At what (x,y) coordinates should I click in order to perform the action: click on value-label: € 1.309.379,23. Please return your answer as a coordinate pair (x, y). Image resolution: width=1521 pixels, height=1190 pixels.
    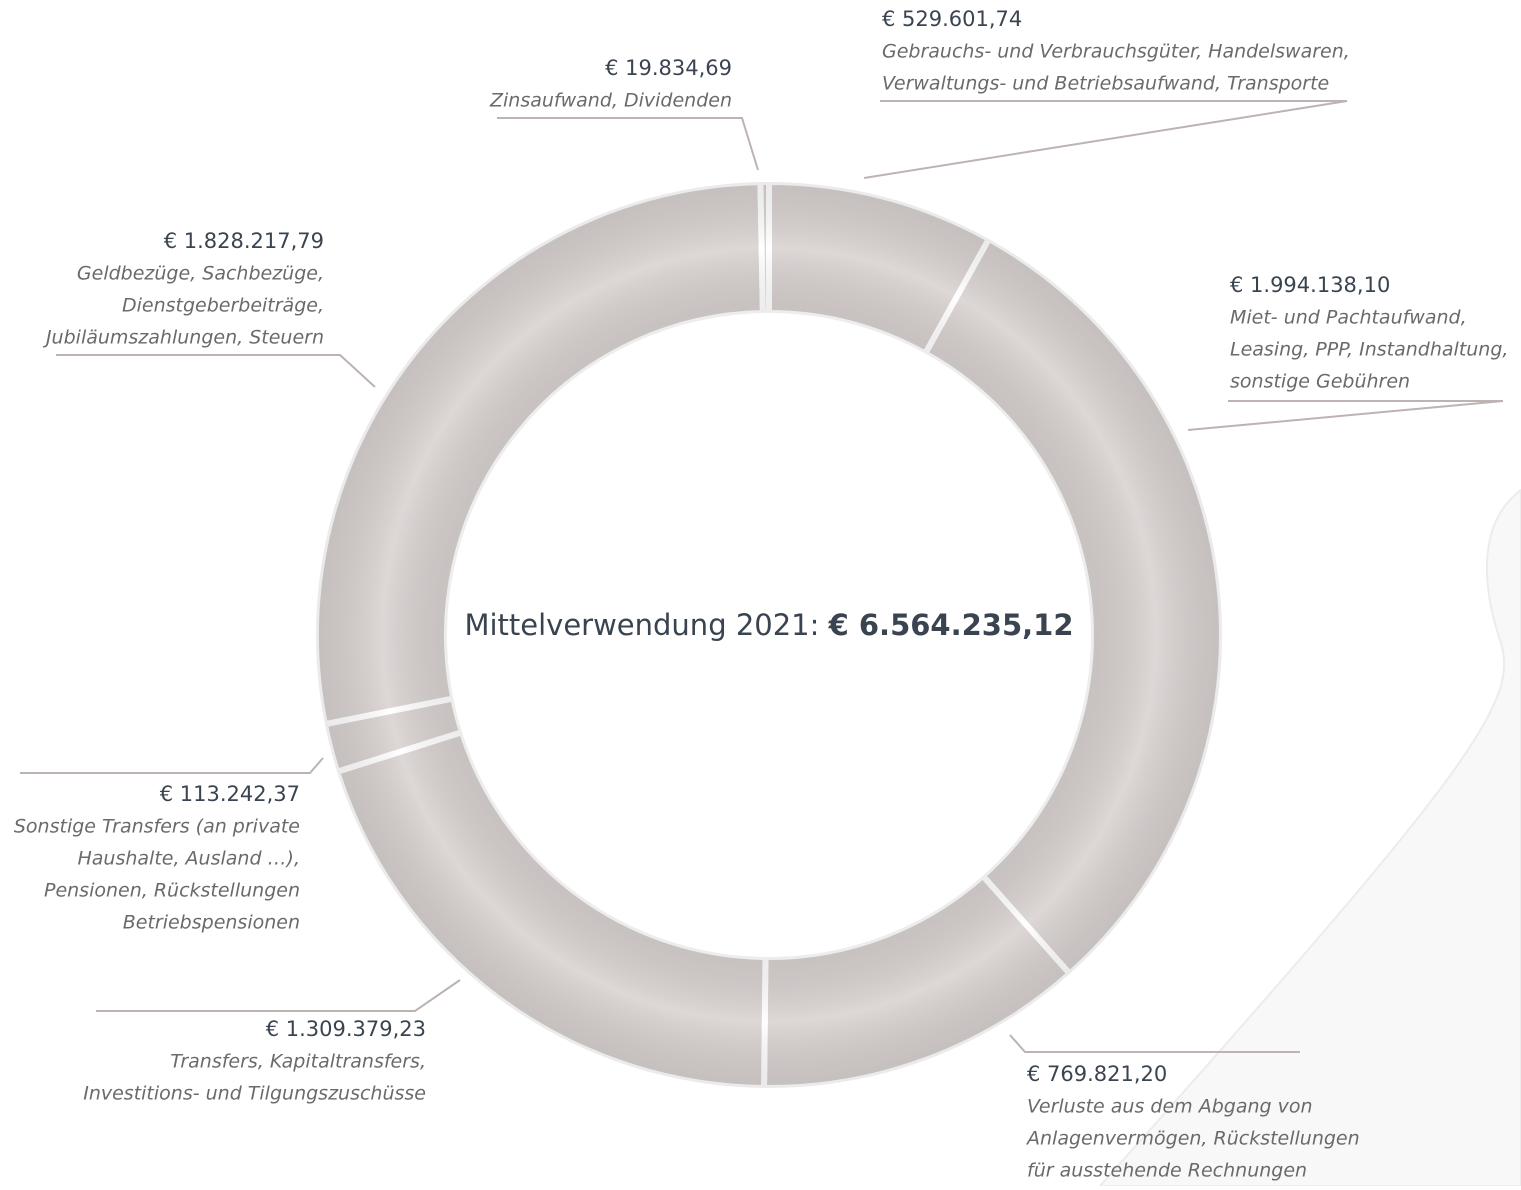
    Looking at the image, I should click on (346, 1029).